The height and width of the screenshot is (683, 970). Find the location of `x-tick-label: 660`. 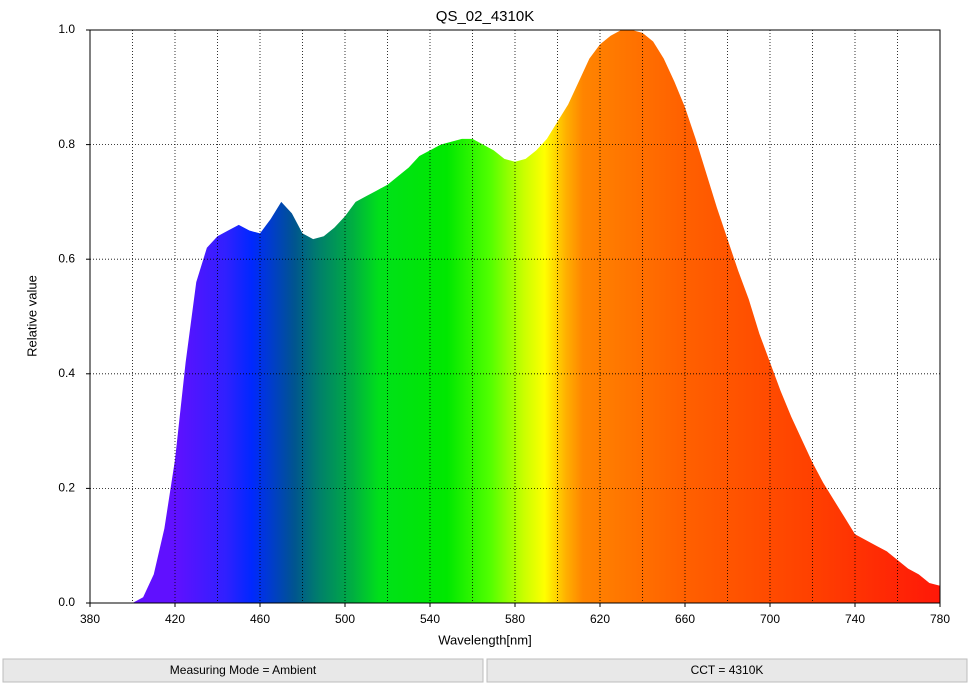

x-tick-label: 660 is located at coordinates (685, 619).